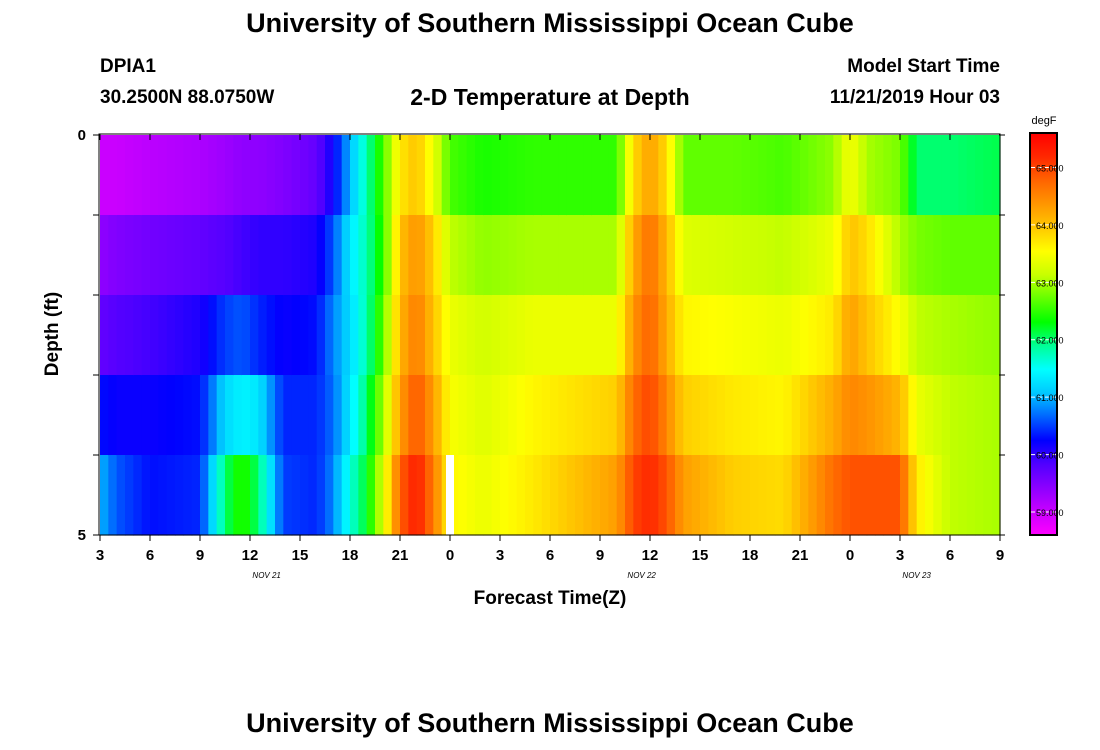  Describe the element at coordinates (100, 555) in the screenshot. I see `x-tick-label: 3` at that location.